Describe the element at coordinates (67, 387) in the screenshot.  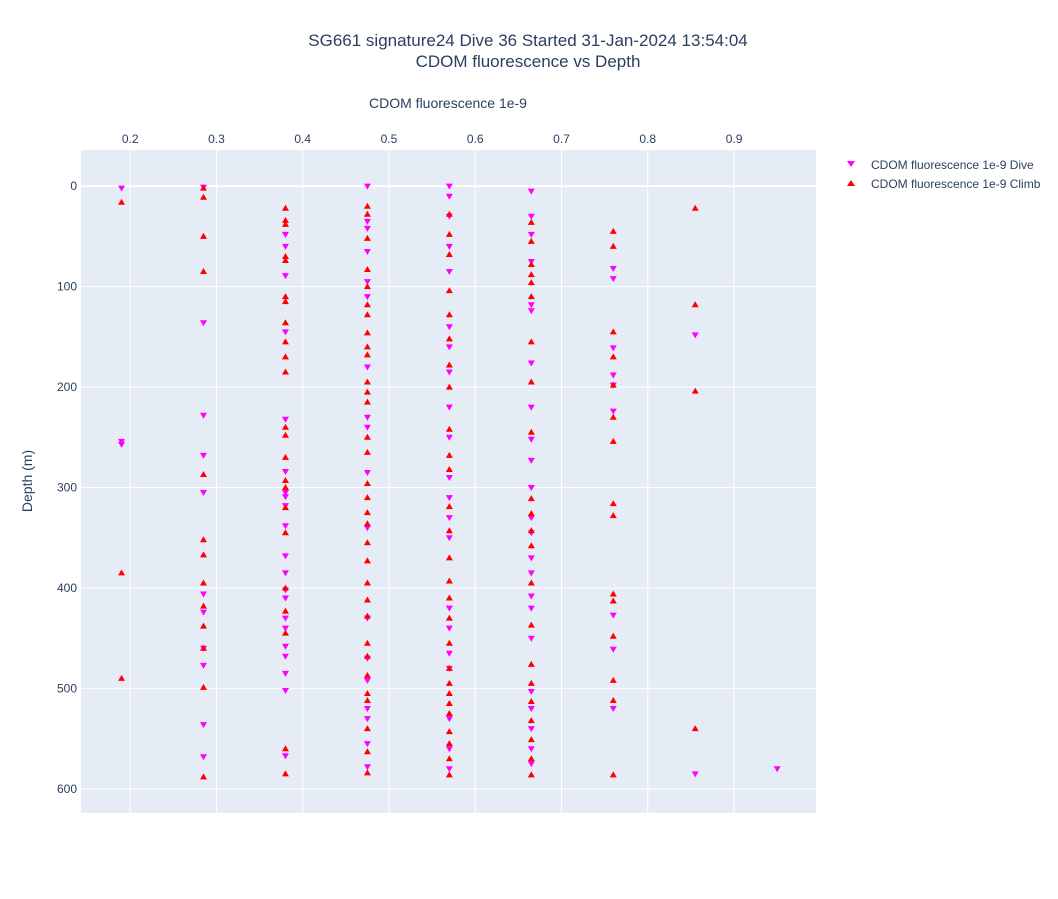
I see `y-tick-label: 200` at that location.